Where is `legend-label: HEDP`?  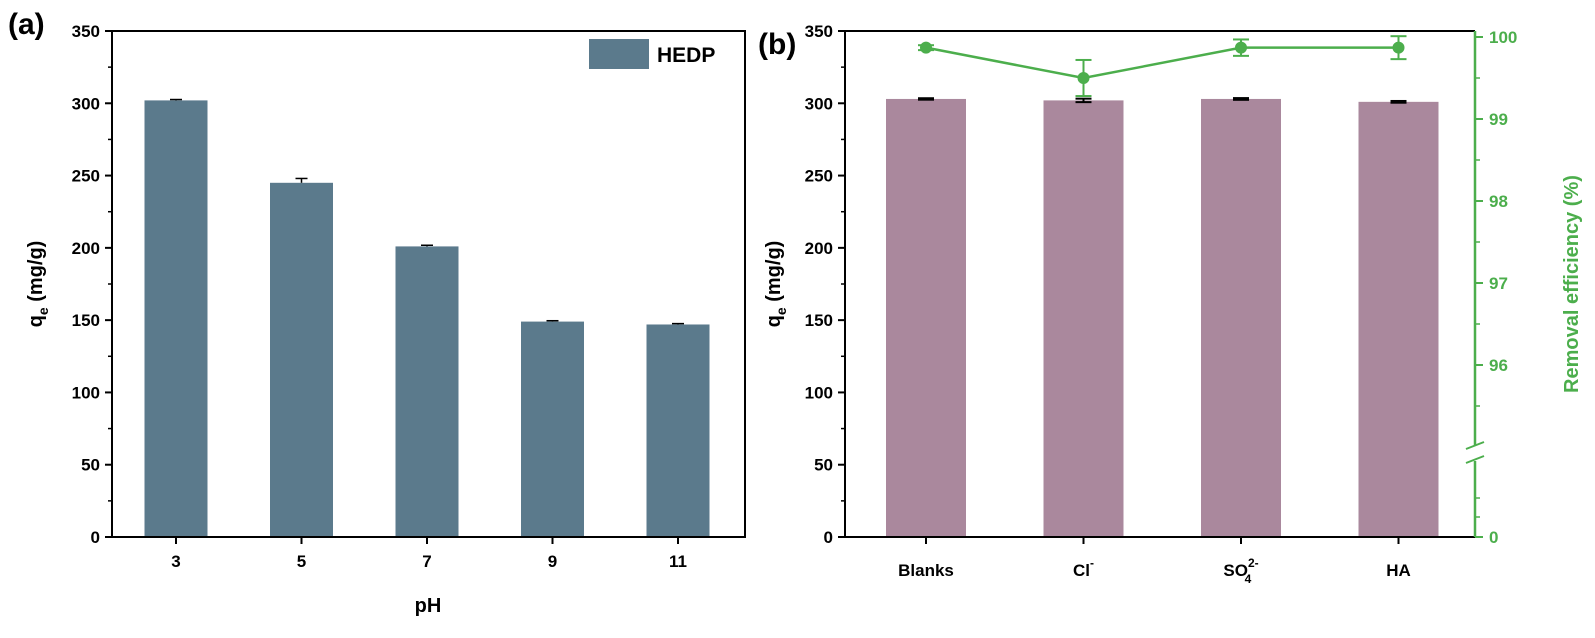 legend-label: HEDP is located at coordinates (686, 55).